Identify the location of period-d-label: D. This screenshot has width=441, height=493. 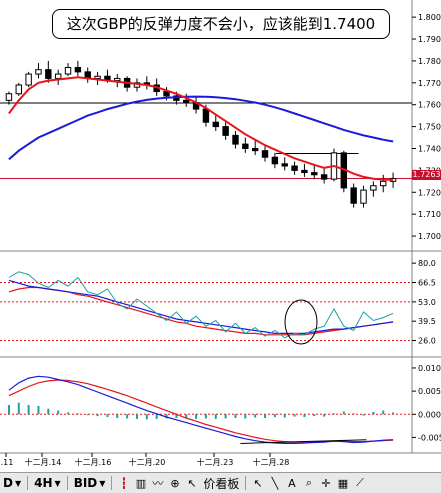
(8, 483).